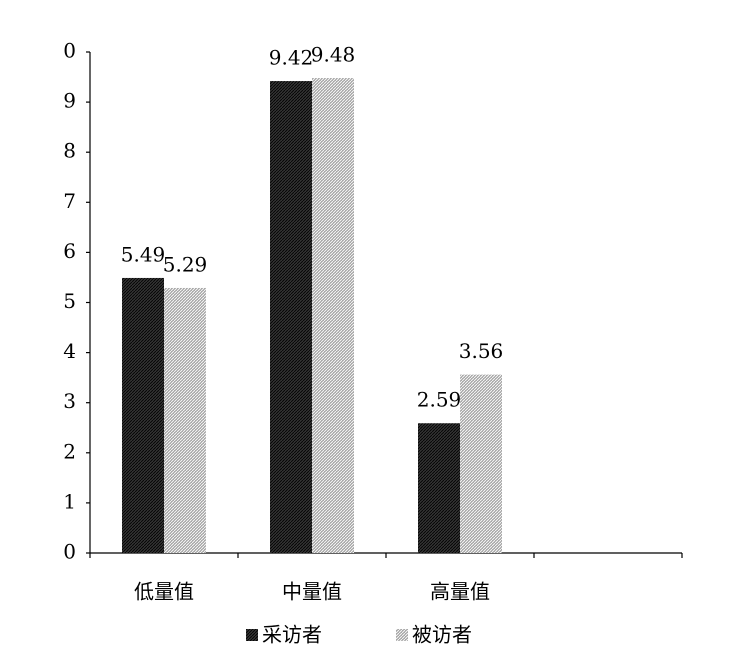 This screenshot has height=656, width=730. I want to click on y-tick-label: 1, so click(69, 501).